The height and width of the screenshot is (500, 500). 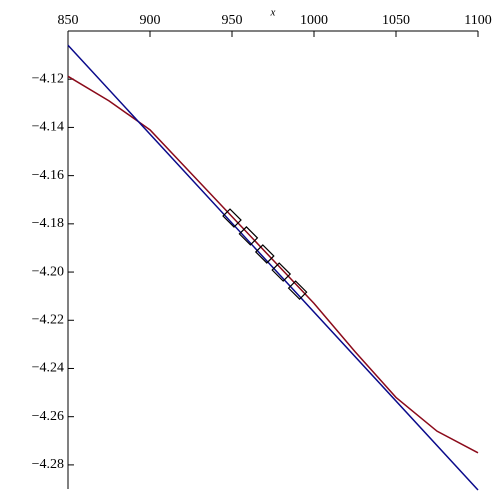 I want to click on y-tick-label: −4.26, so click(x=48, y=416).